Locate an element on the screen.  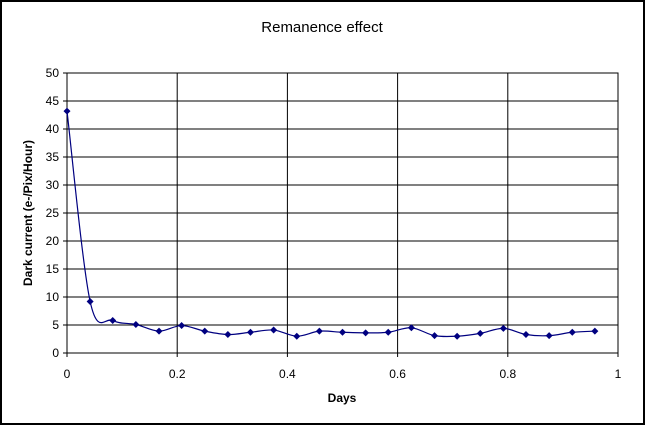
x-tick-label: 0.8 is located at coordinates (507, 374).